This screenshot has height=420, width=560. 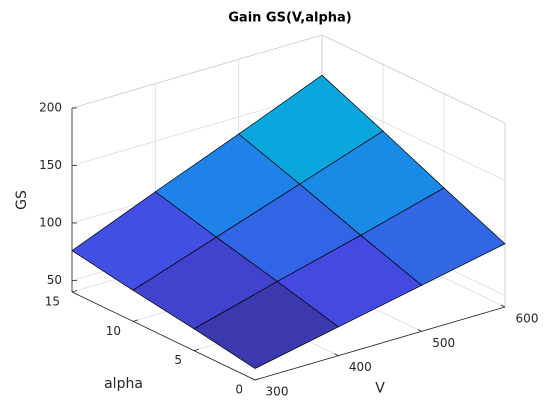 I want to click on y-tick-label: 0, so click(x=239, y=390).